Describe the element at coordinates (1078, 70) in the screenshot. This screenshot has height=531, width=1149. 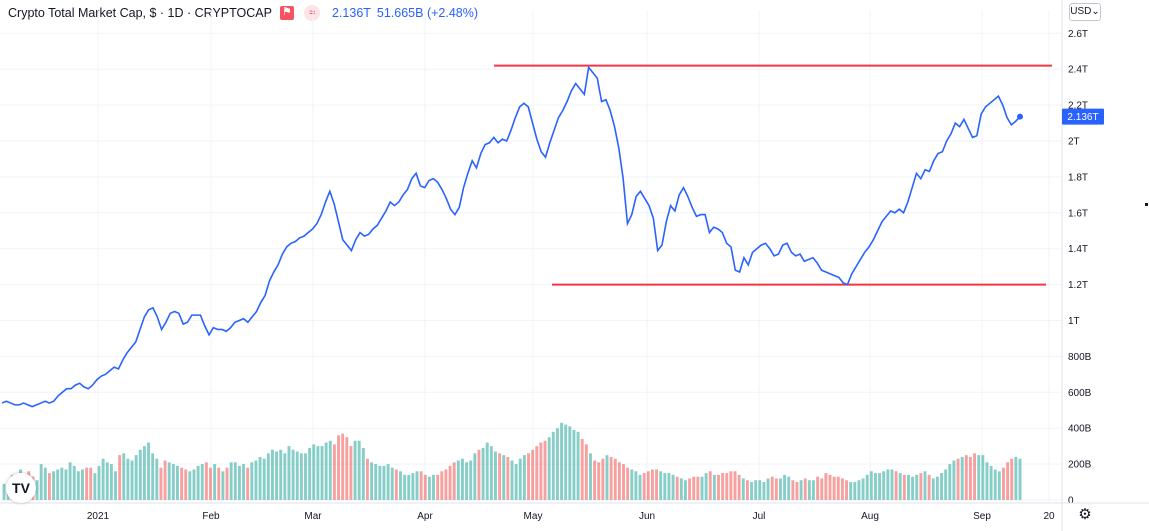
I see `y-tick-label: 2.4T` at that location.